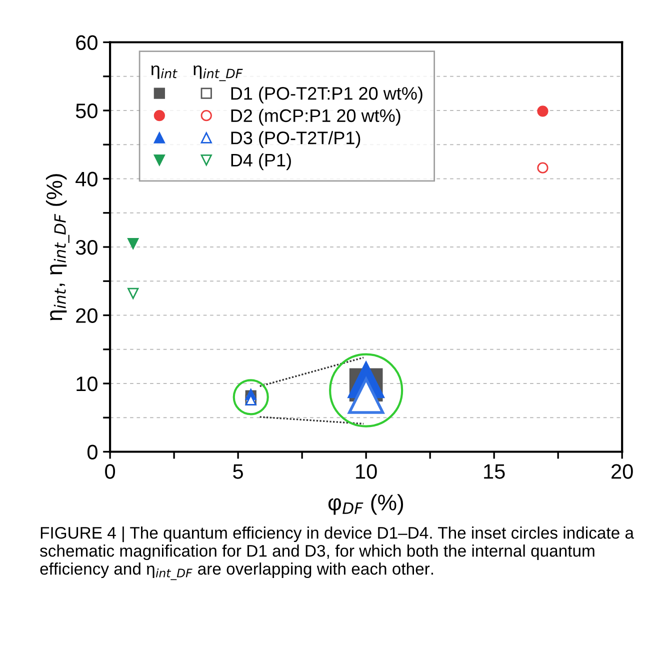 This screenshot has width=659, height=650. I want to click on legend-label: D3 (PO-T2T/P1), so click(295, 139).